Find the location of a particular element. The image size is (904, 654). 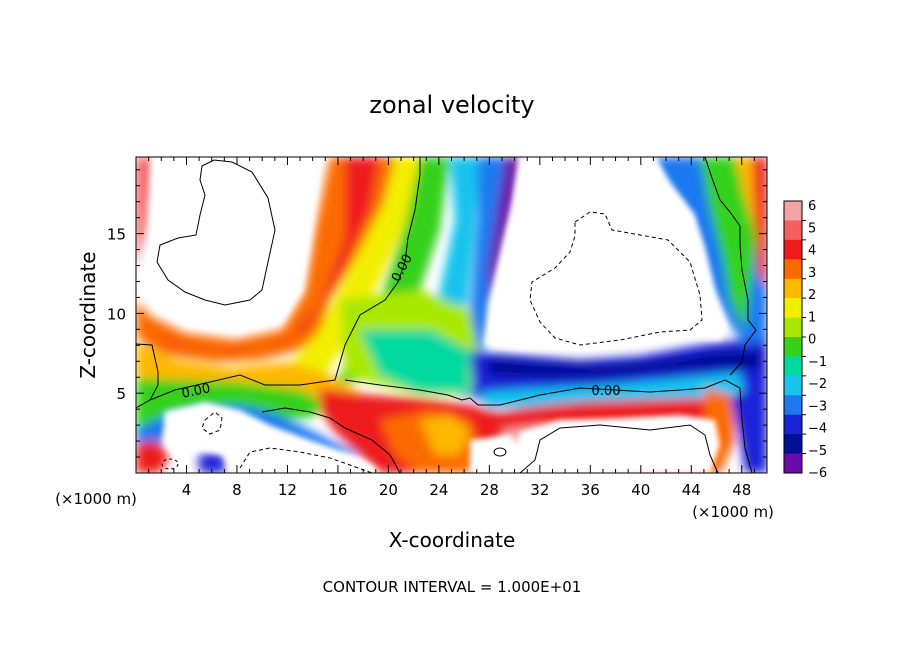

x-tick-label: 12 is located at coordinates (287, 490).